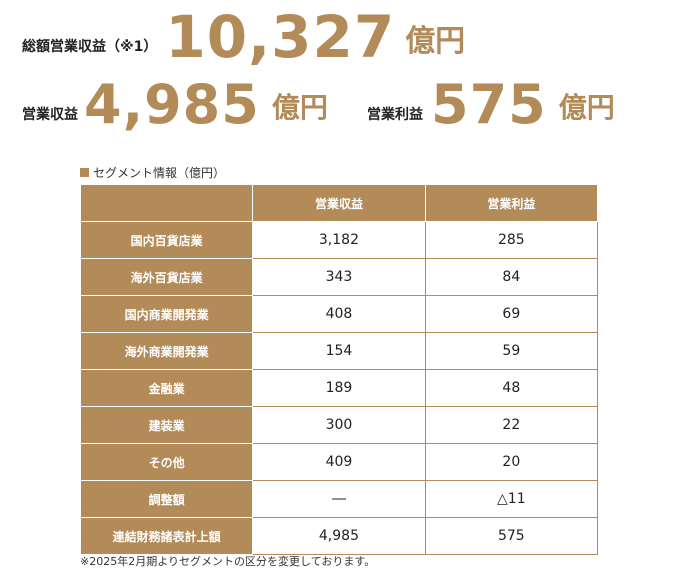 This screenshot has height=570, width=680. I want to click on total-revenue-label: 総額営業収益（※1）, so click(90, 47).